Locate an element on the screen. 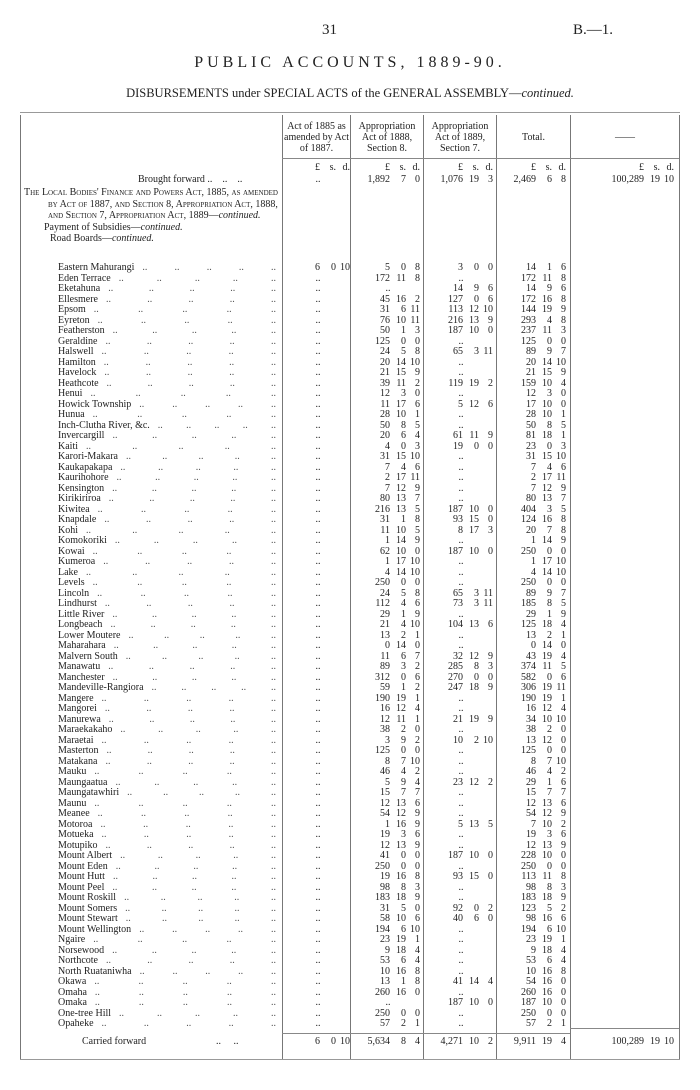  pence: 0 is located at coordinates (563, 393).